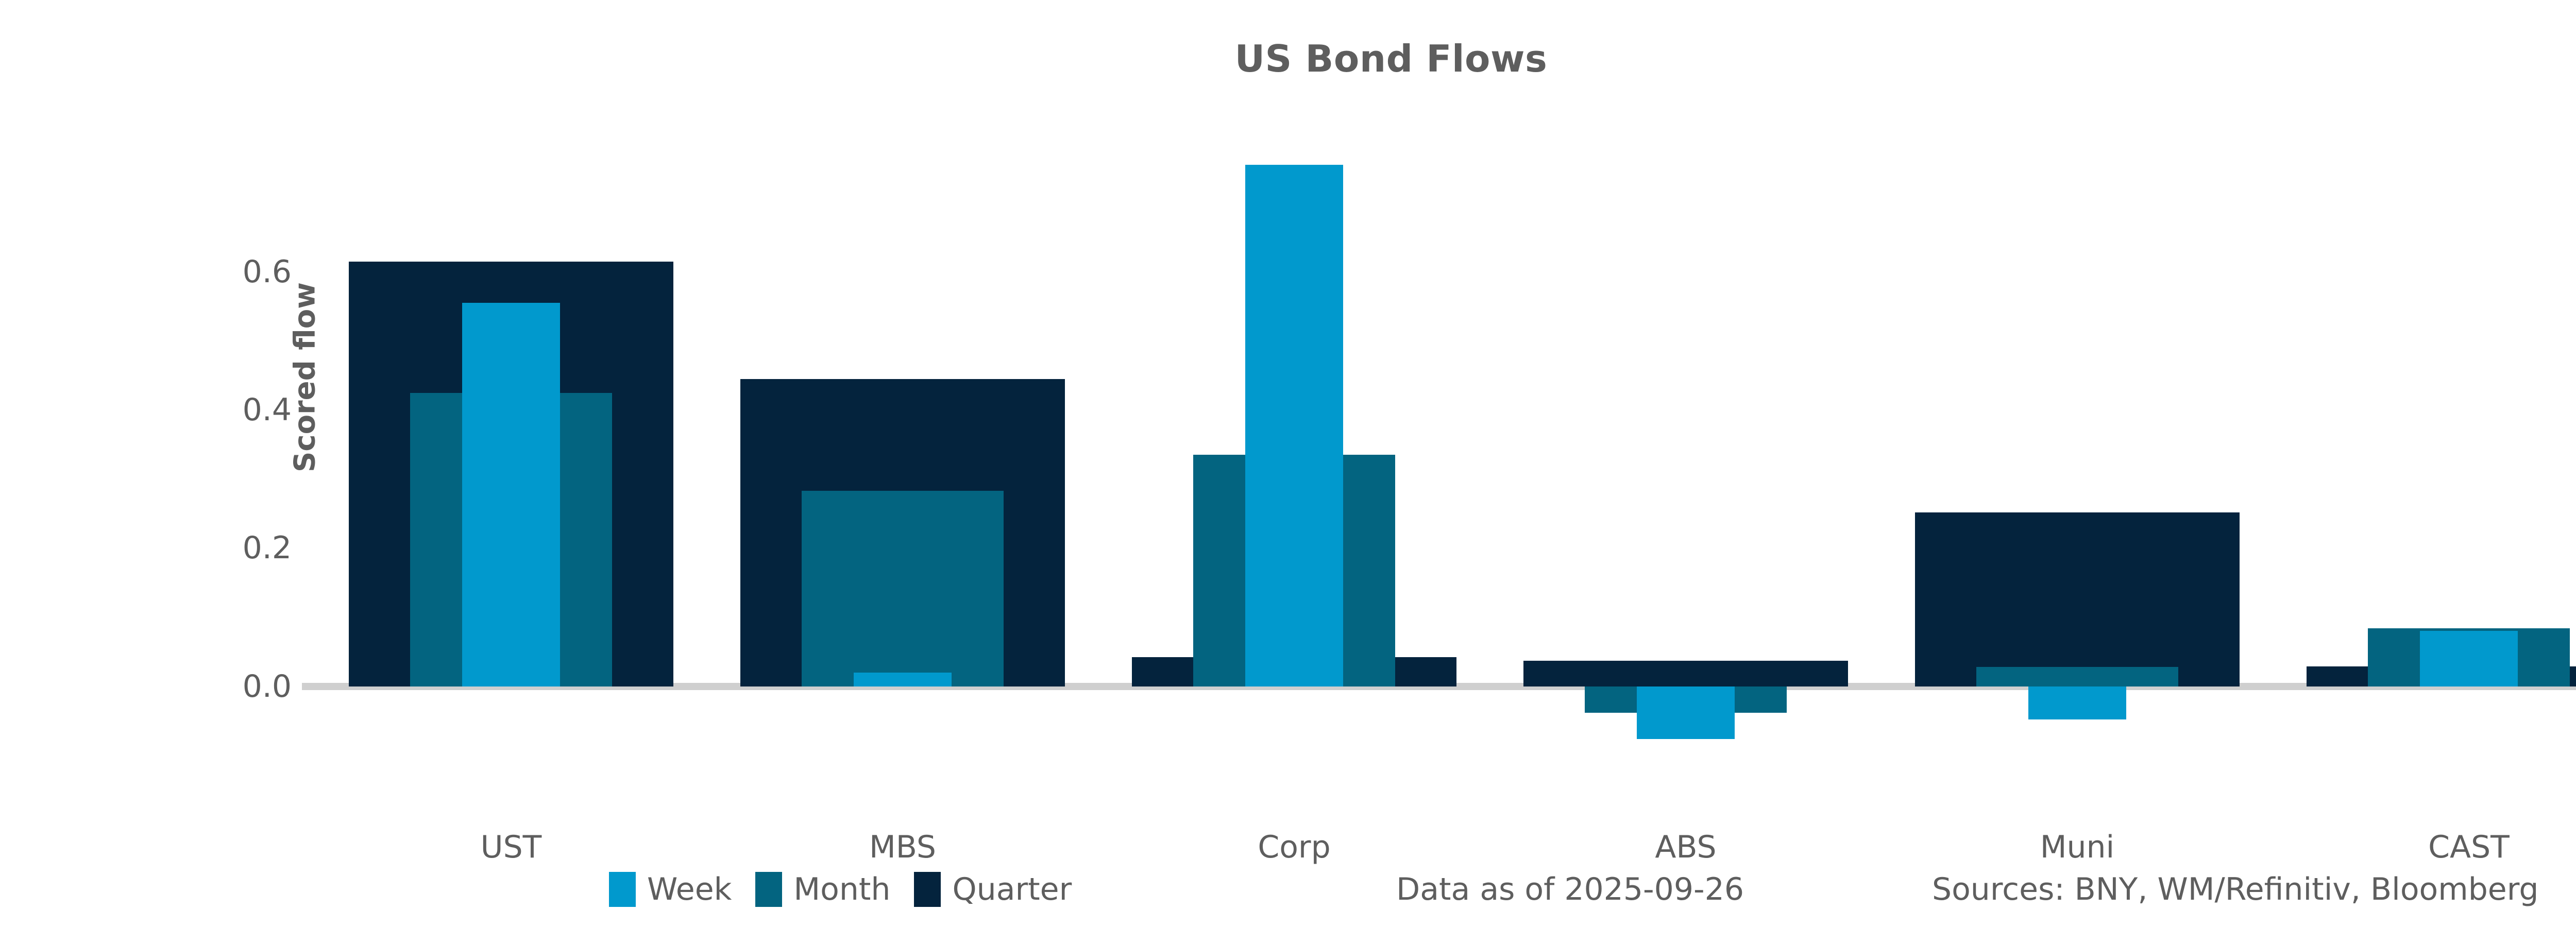 This screenshot has width=2576, height=927. Describe the element at coordinates (903, 679) in the screenshot. I see `bar-mbs-week` at that location.